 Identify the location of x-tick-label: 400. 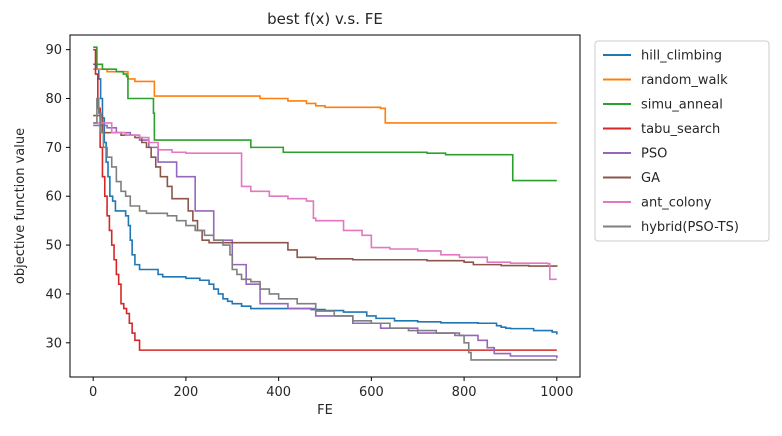
(278, 392).